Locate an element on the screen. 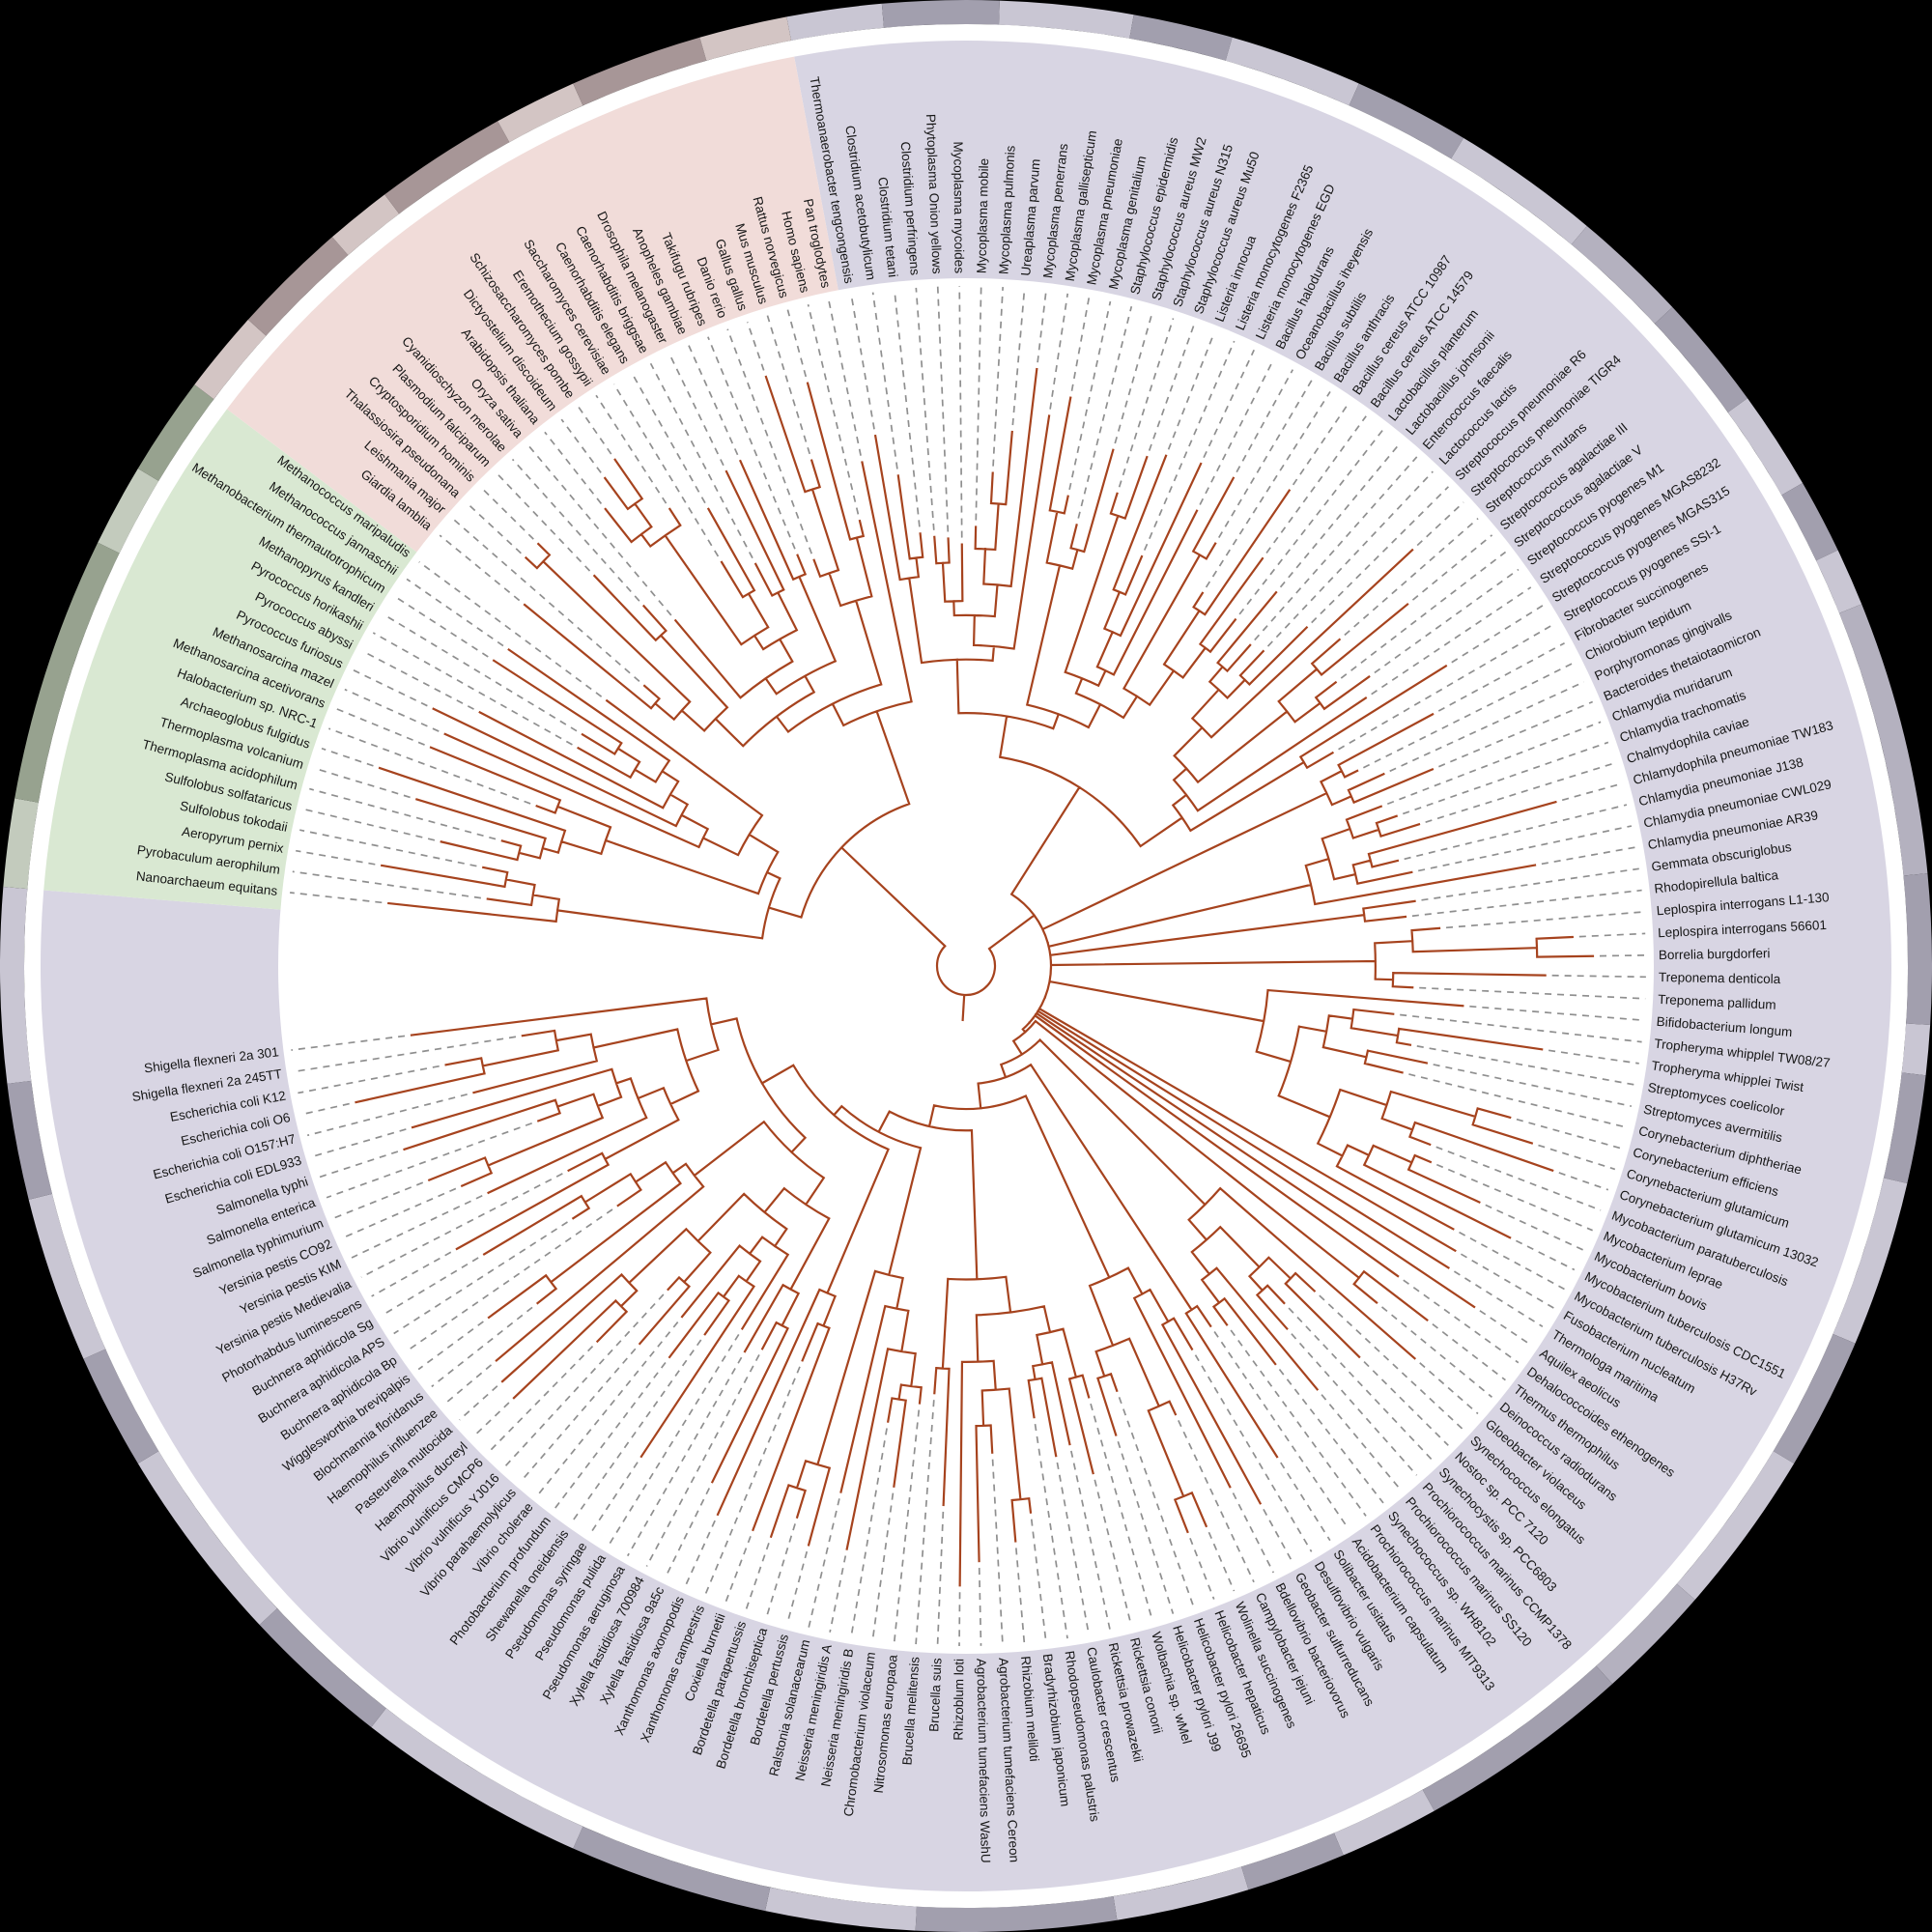  taxon-label: Borrelia burgdorferi is located at coordinates (1715, 954).